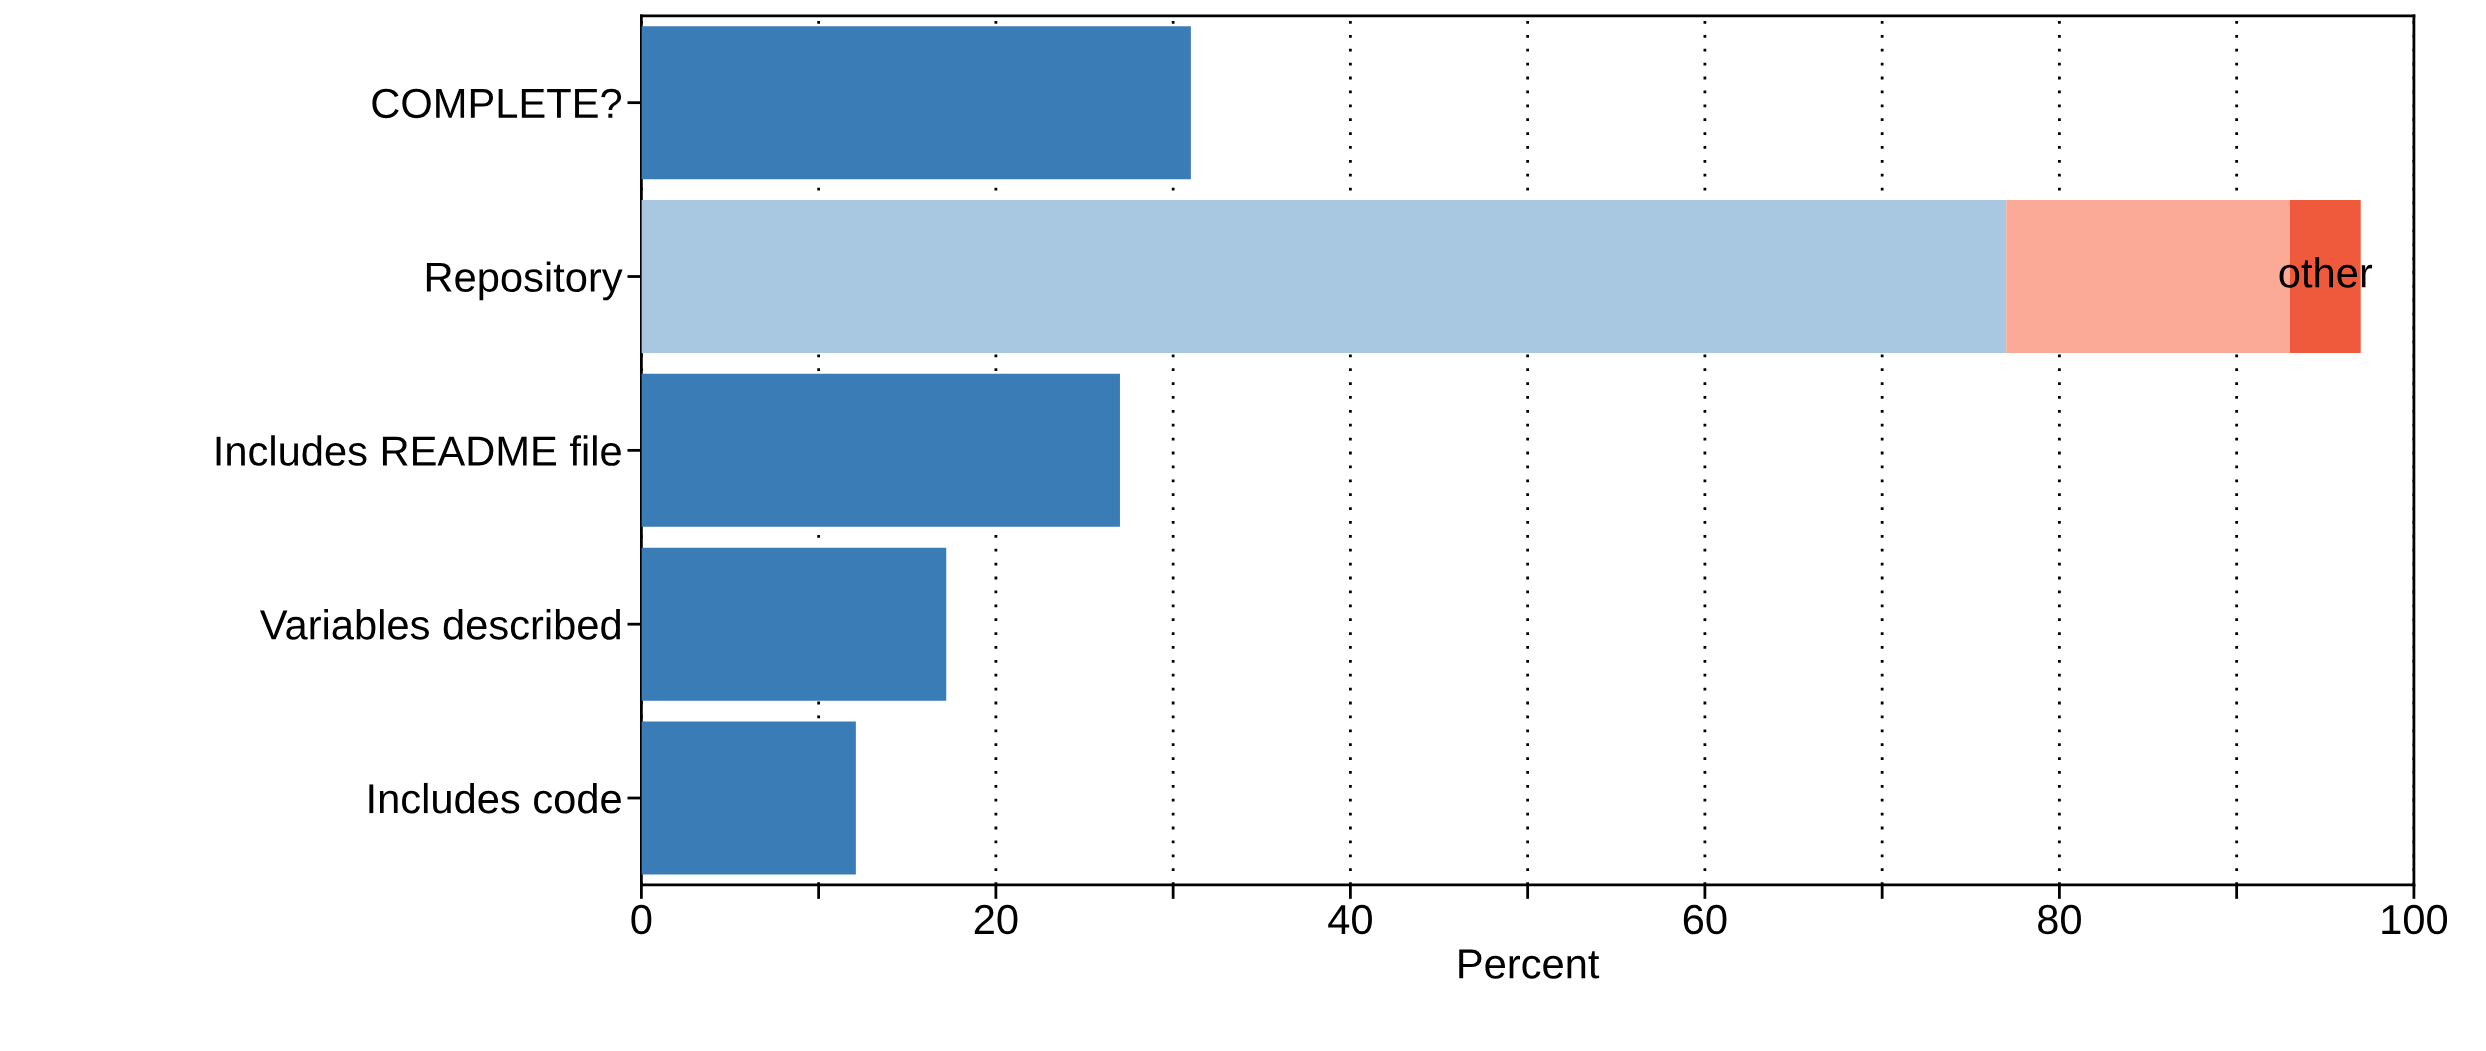  What do you see at coordinates (439, 624) in the screenshot?
I see `y-tick-label: Variables described` at bounding box center [439, 624].